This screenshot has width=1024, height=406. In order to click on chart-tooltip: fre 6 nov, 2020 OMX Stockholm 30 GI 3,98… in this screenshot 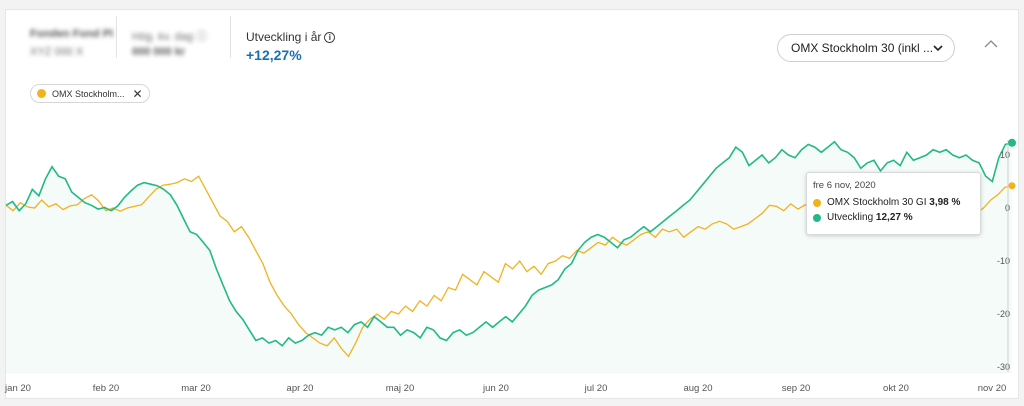, I will do `click(893, 203)`.